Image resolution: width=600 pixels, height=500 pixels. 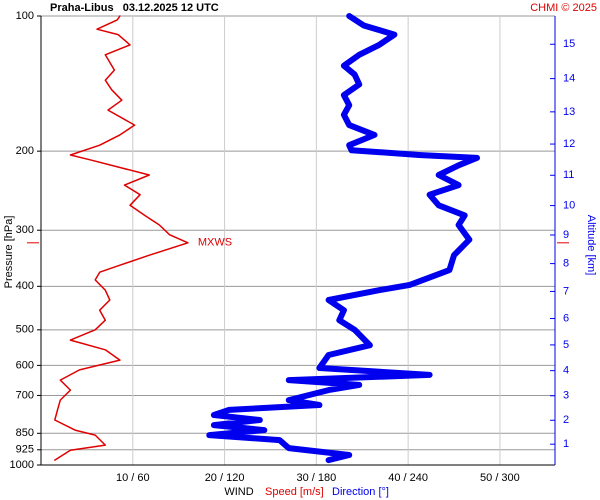 I want to click on y-tick-label: 600, so click(x=25, y=365).